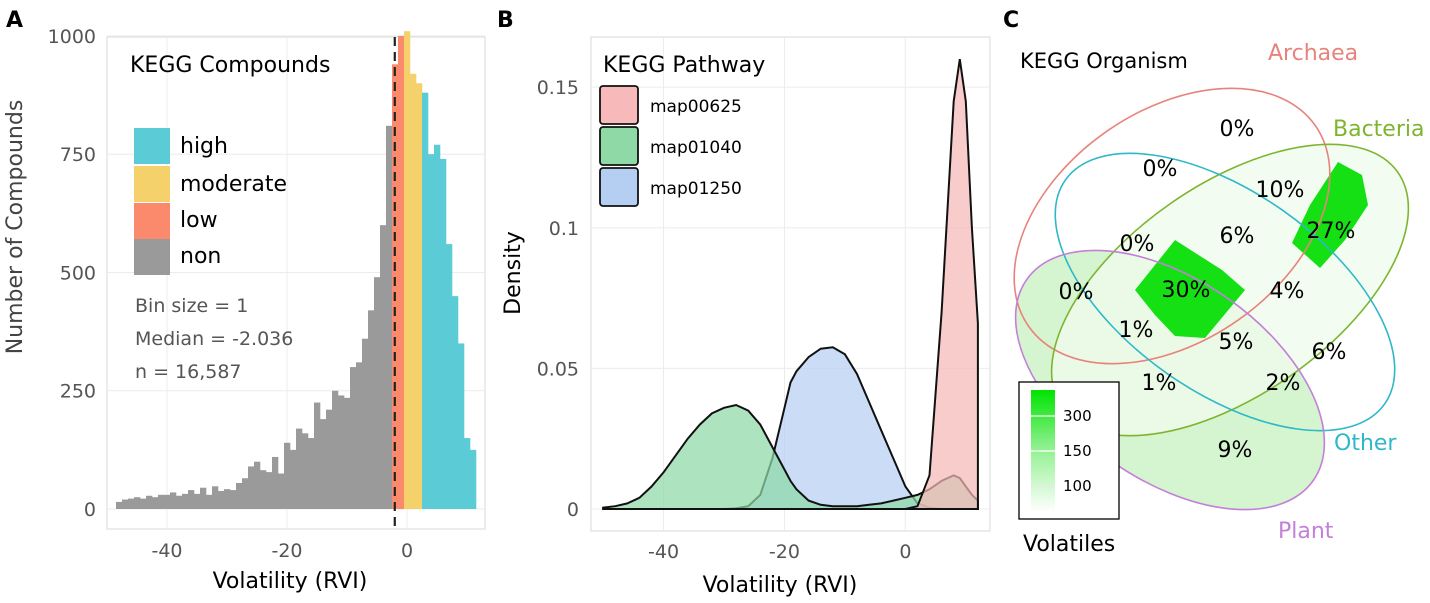 This screenshot has width=1430, height=603. Describe the element at coordinates (663, 552) in the screenshot. I see `panel-b-x-tick-label: -40` at that location.